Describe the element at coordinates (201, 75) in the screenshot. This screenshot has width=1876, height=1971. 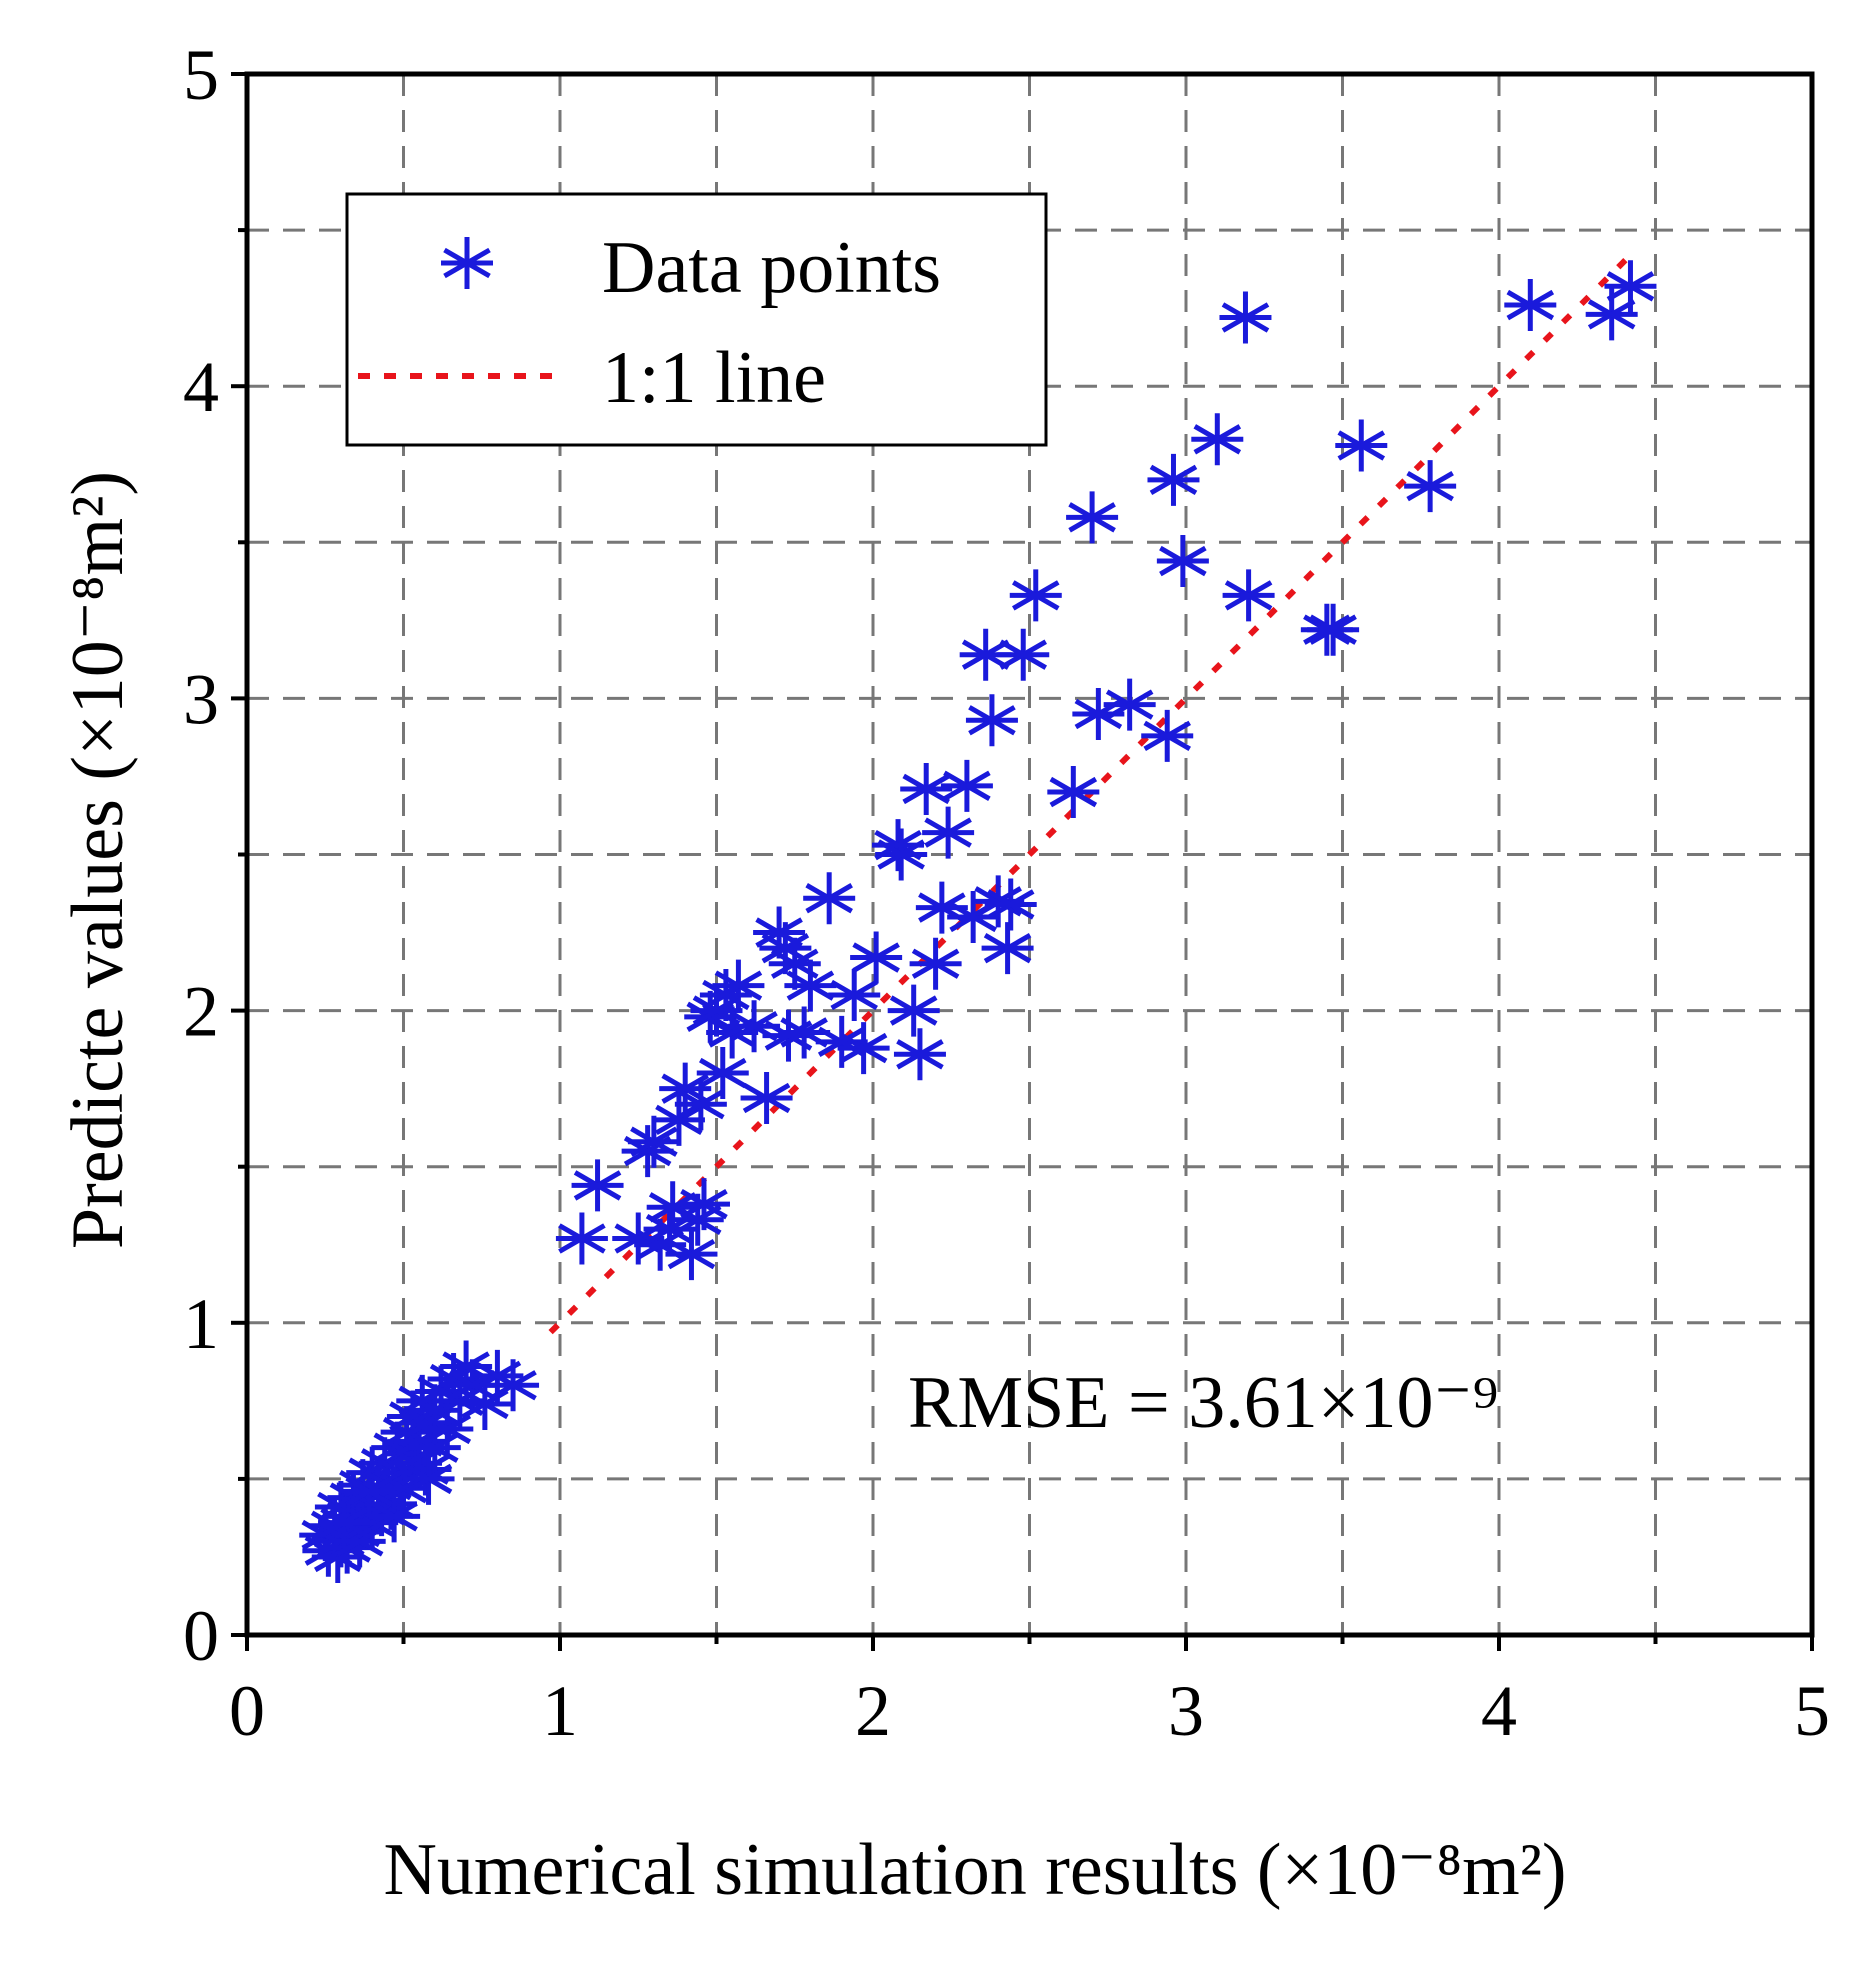
I see `y-tick-label: 5` at that location.